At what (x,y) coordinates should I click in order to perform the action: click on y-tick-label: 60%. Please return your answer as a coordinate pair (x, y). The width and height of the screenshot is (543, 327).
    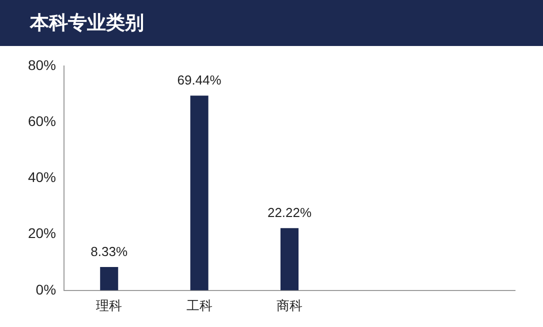
    Looking at the image, I should click on (42, 120).